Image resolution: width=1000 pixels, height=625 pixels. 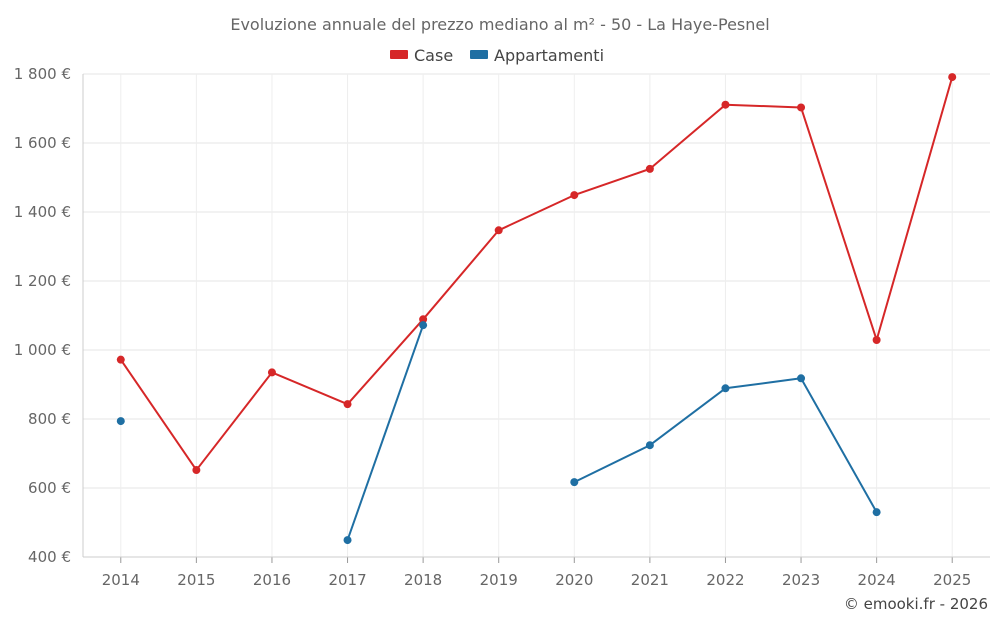 What do you see at coordinates (725, 580) in the screenshot?
I see `x-tick-label: 2022` at bounding box center [725, 580].